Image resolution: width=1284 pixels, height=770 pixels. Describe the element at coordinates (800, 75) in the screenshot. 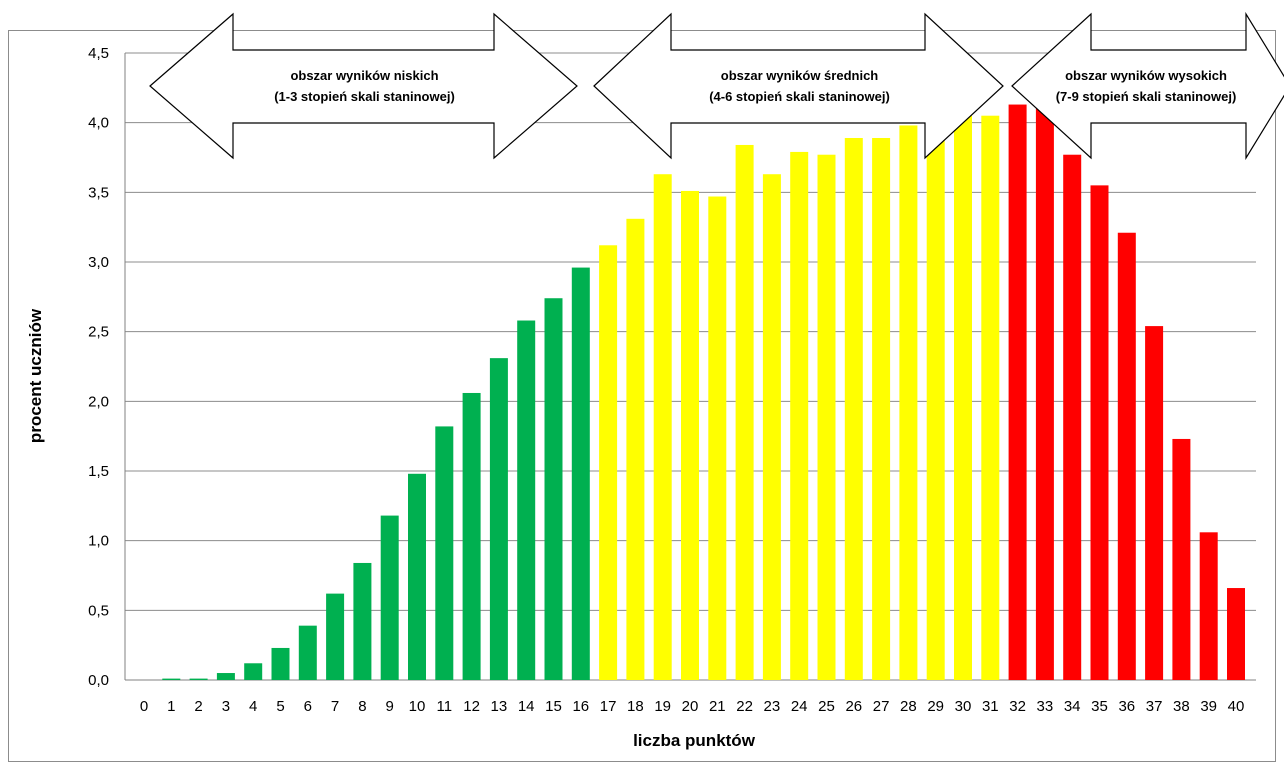

I see `region-label-line1: obszar wyników średnich` at that location.